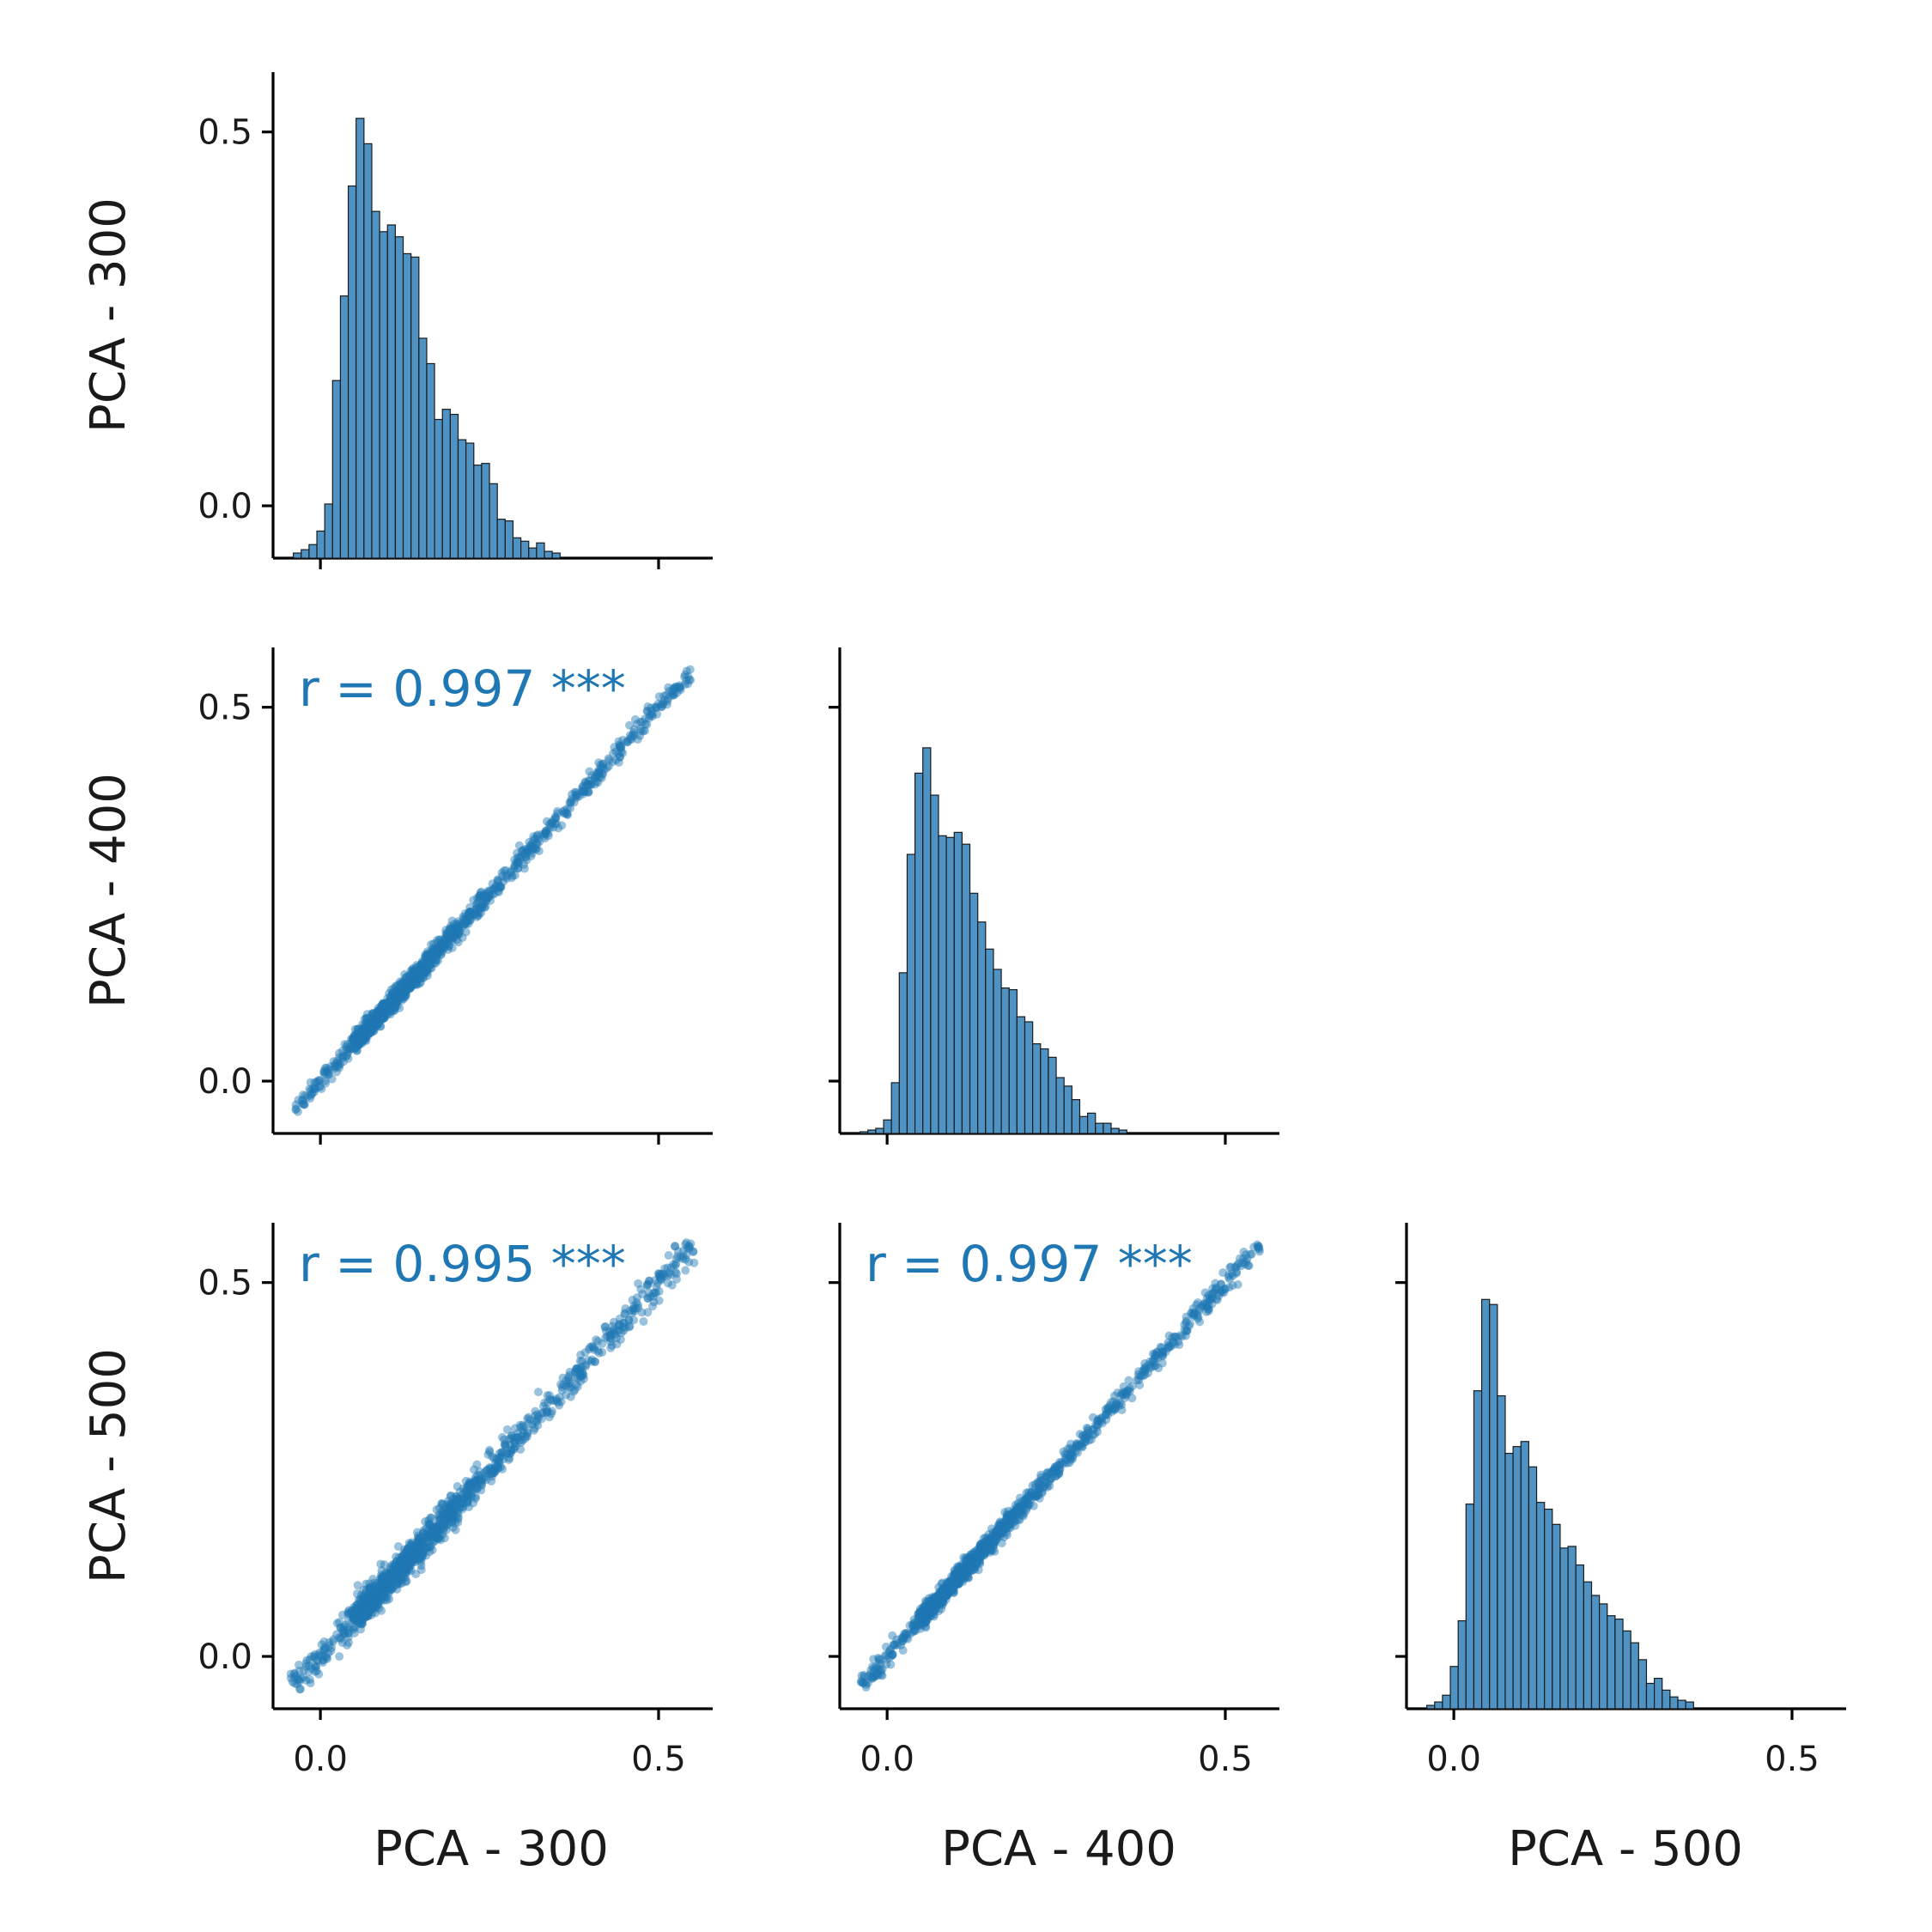 The image size is (1932, 1932). Describe the element at coordinates (225, 1082) in the screenshot. I see `y-tick-label: 0.0` at that location.